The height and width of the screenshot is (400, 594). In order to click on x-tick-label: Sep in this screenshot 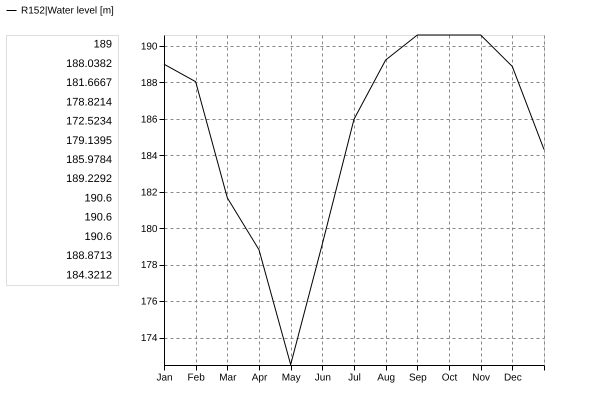, I will do `click(418, 378)`.